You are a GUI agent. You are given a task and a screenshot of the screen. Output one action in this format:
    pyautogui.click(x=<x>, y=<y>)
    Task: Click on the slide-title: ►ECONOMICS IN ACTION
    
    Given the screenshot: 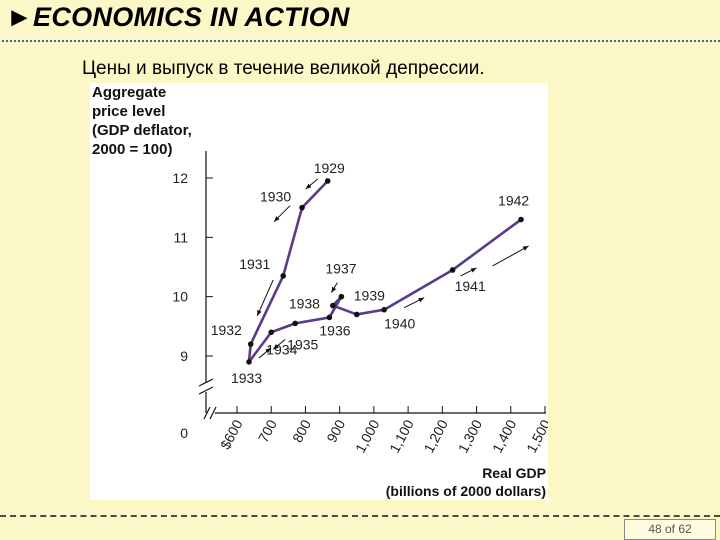 What is the action you would take?
    pyautogui.click(x=178, y=17)
    